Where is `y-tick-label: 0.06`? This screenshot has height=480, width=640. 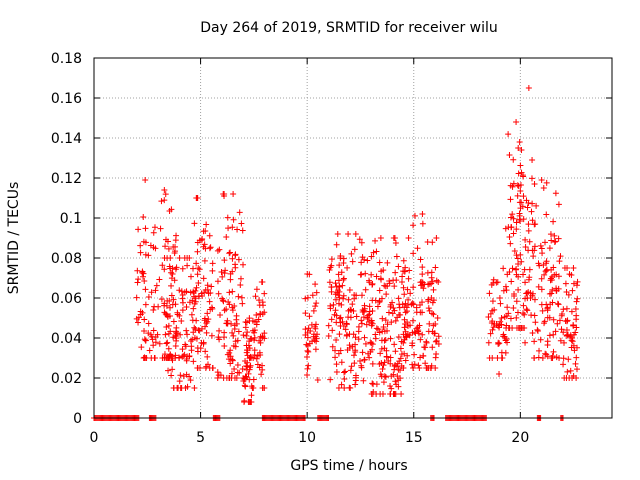
y-tick-label: 0.06 is located at coordinates (66, 299).